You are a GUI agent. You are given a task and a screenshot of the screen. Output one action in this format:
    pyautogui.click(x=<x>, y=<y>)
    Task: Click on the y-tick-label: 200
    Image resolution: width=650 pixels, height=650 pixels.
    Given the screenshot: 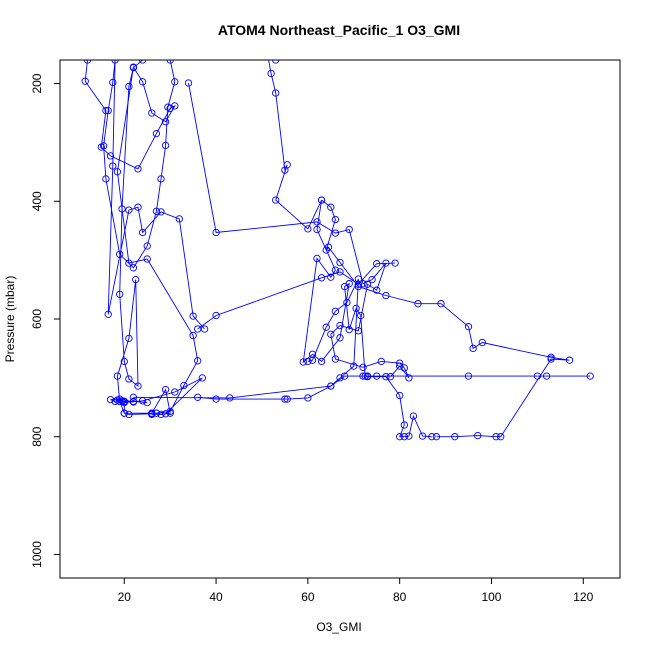 What is the action you would take?
    pyautogui.click(x=37, y=83)
    